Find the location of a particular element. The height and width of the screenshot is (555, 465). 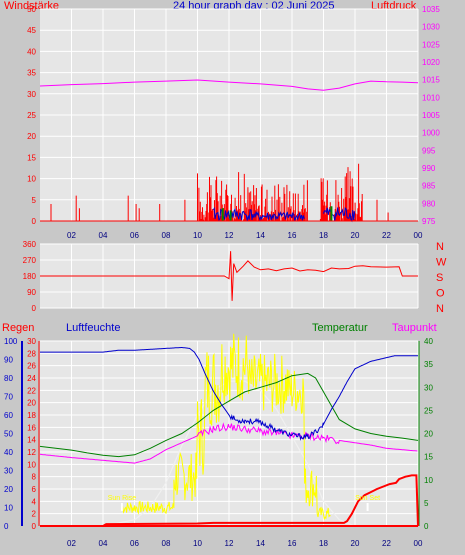

rain-tick-label: 22 is located at coordinates (31, 390).